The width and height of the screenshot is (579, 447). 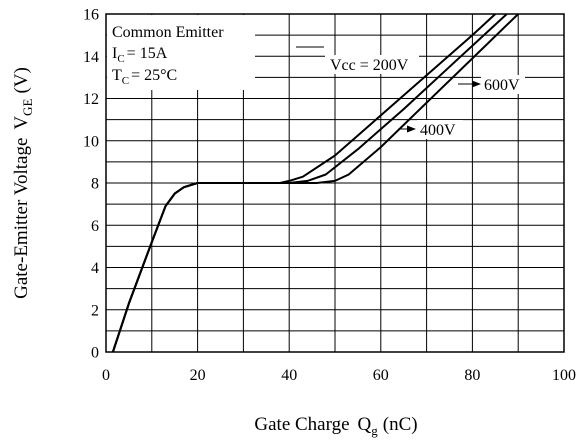 What do you see at coordinates (472, 375) in the screenshot?
I see `x-tick-label: 80` at bounding box center [472, 375].